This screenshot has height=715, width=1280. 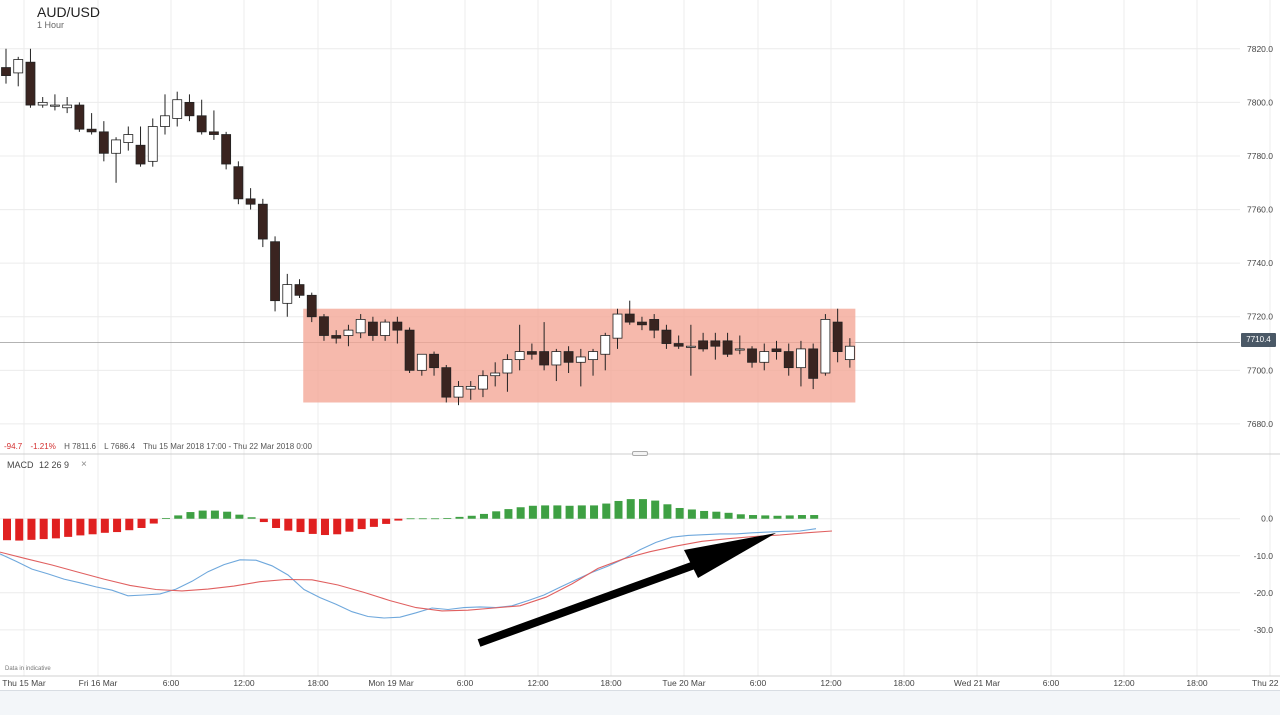 I want to click on macd-tick-label: 0.0, so click(x=1267, y=519).